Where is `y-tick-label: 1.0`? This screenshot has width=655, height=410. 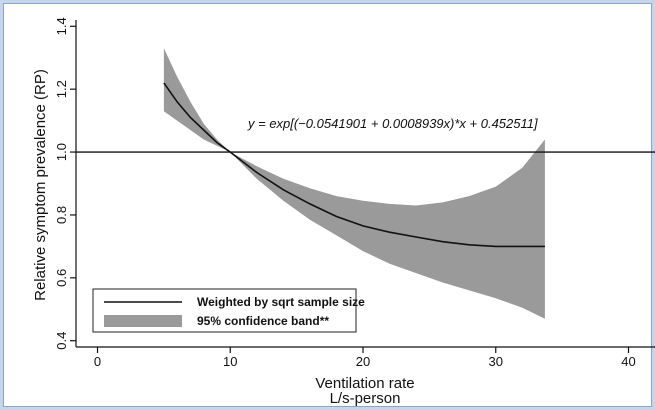 y-tick-label: 1.0 is located at coordinates (61, 152).